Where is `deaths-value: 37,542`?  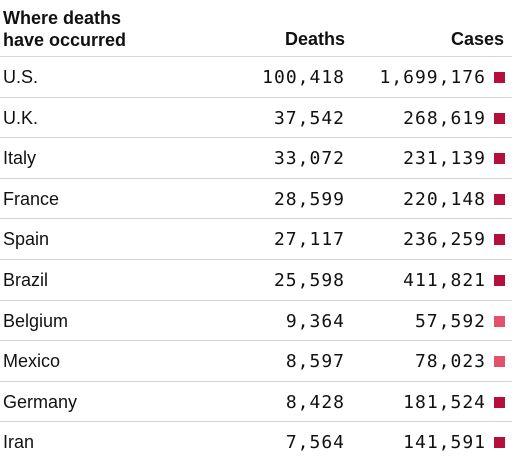
deaths-value: 37,542 is located at coordinates (309, 118).